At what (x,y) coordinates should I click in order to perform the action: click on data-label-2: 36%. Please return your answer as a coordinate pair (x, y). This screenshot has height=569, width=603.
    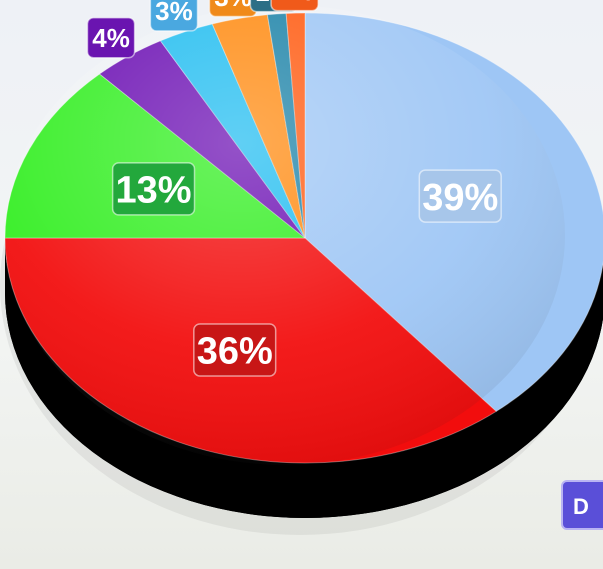
    Looking at the image, I should click on (235, 350).